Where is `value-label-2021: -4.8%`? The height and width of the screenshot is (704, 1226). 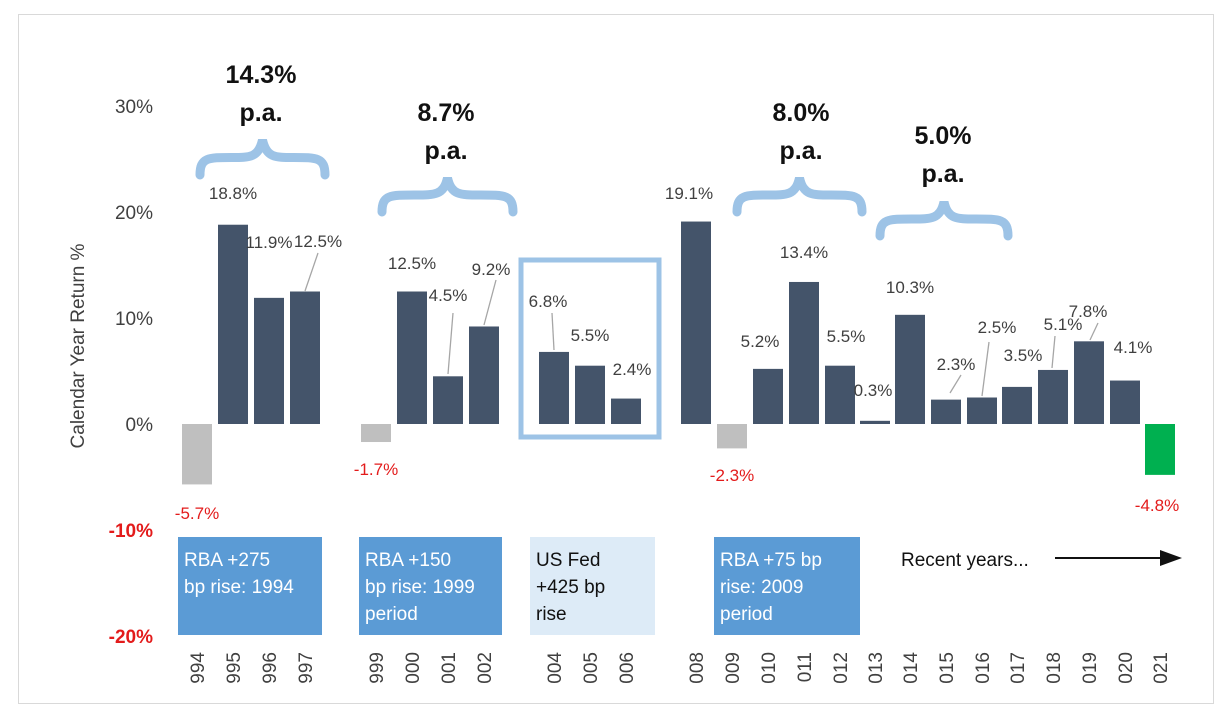 value-label-2021: -4.8% is located at coordinates (1157, 505).